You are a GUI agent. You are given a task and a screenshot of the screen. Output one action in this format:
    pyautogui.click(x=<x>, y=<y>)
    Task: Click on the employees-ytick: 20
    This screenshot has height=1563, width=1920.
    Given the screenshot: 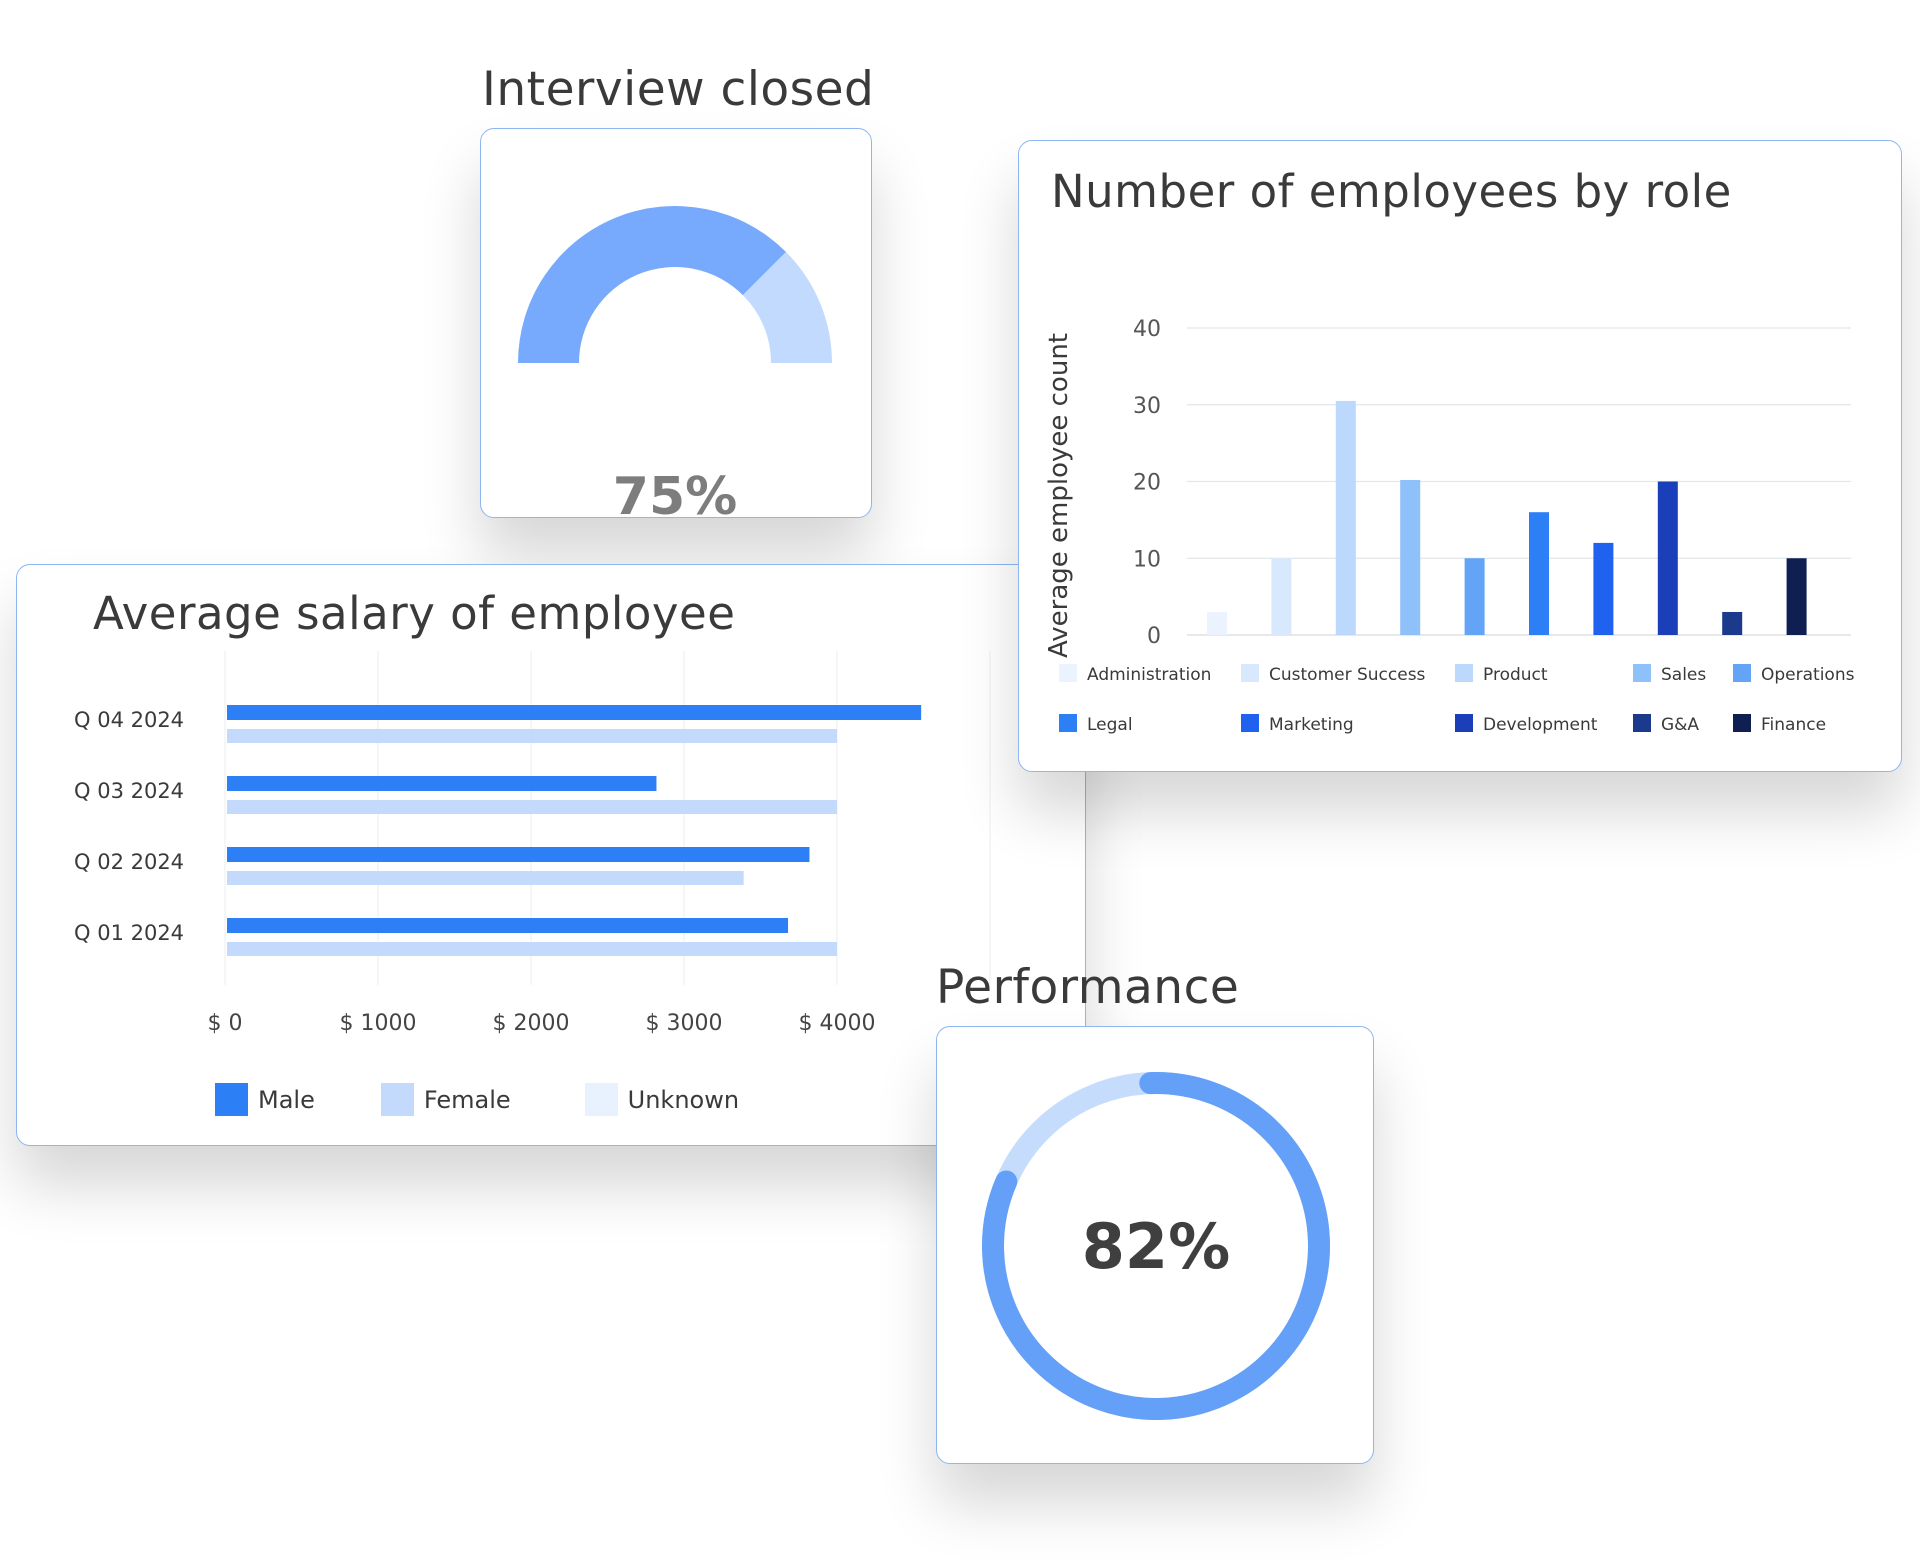 What is the action you would take?
    pyautogui.click(x=1147, y=483)
    